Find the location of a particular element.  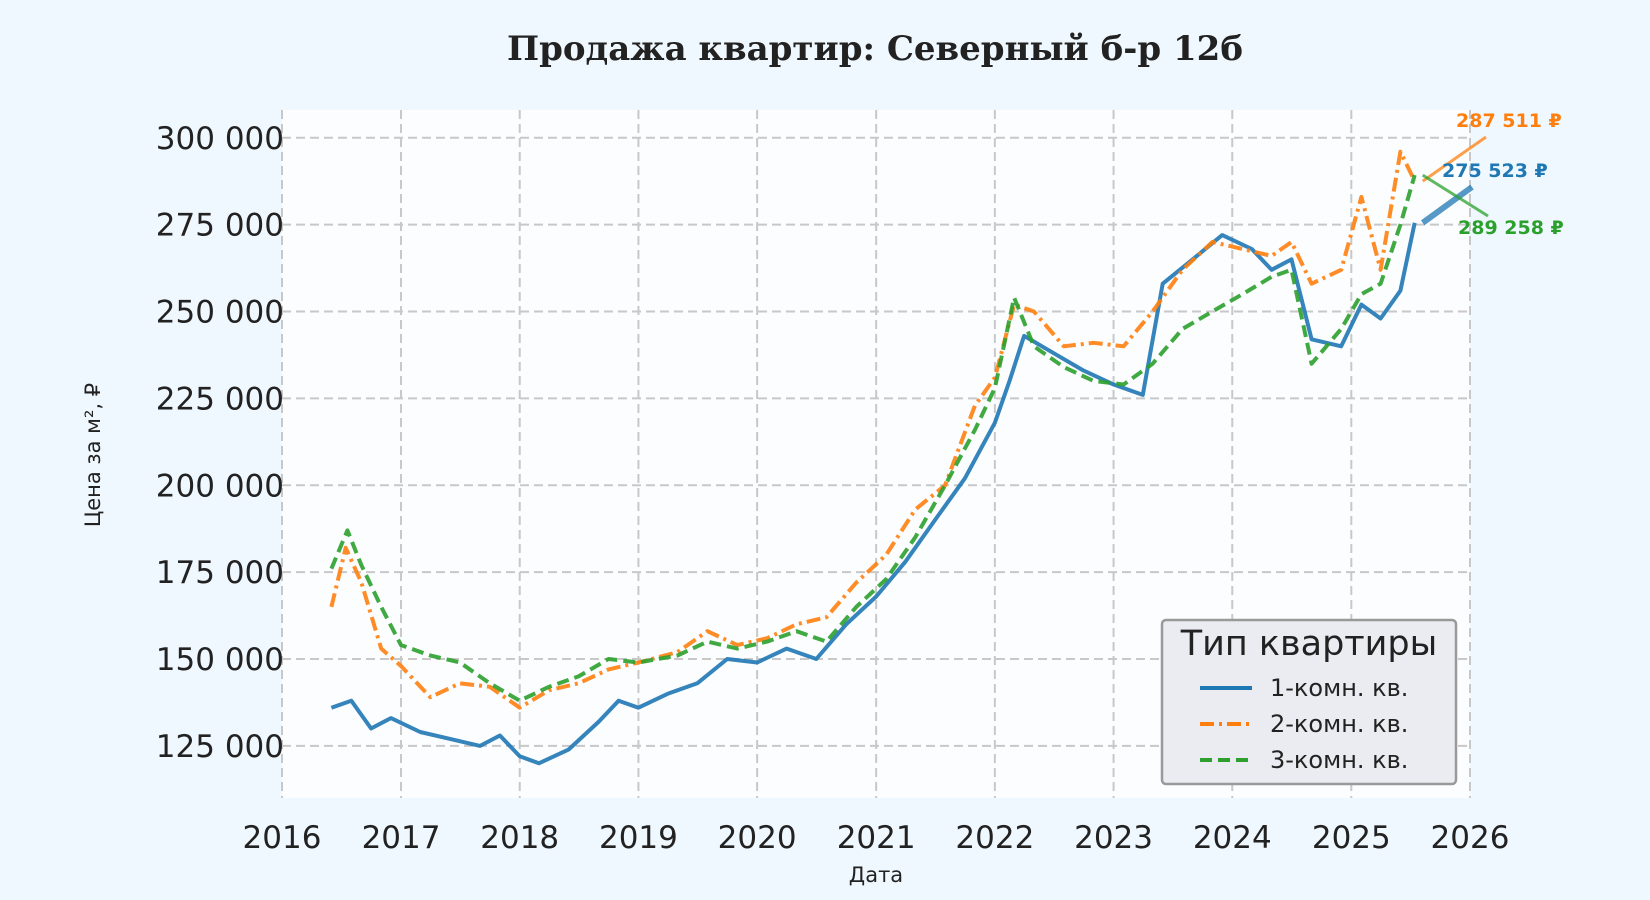

x-tick-label: 2021 is located at coordinates (876, 838).